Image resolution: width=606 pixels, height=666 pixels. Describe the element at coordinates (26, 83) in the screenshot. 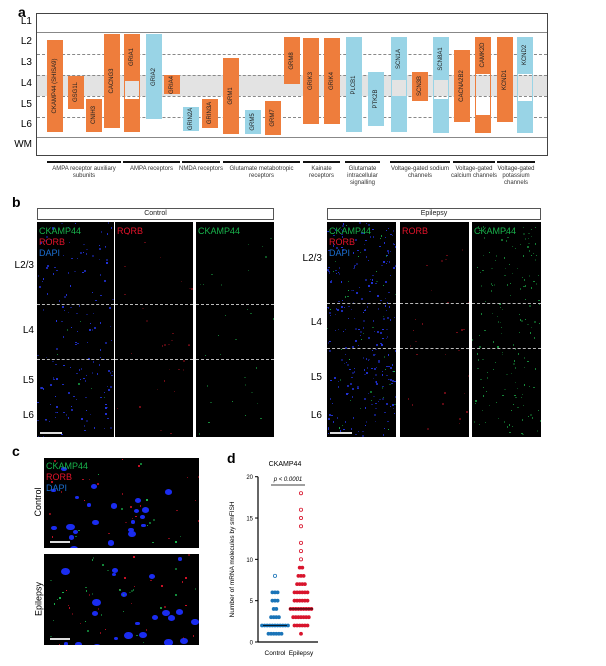

I see `layer-label: L4` at that location.